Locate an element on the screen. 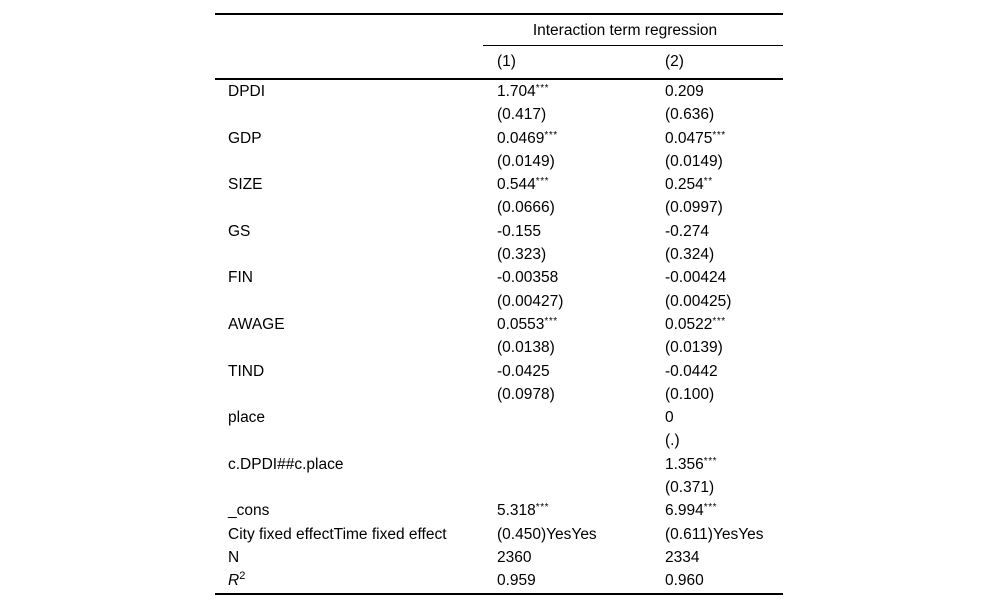  table-row: c.DPDI##c.place 1.356*** is located at coordinates (499, 464).